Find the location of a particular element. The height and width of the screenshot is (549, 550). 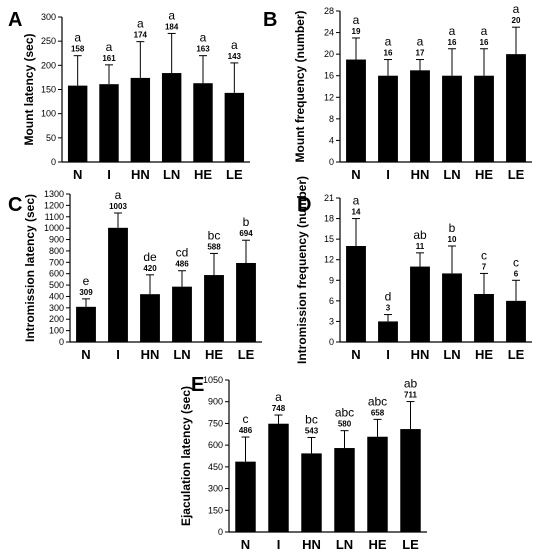

y-tick-label: 8 is located at coordinates (331, 119).